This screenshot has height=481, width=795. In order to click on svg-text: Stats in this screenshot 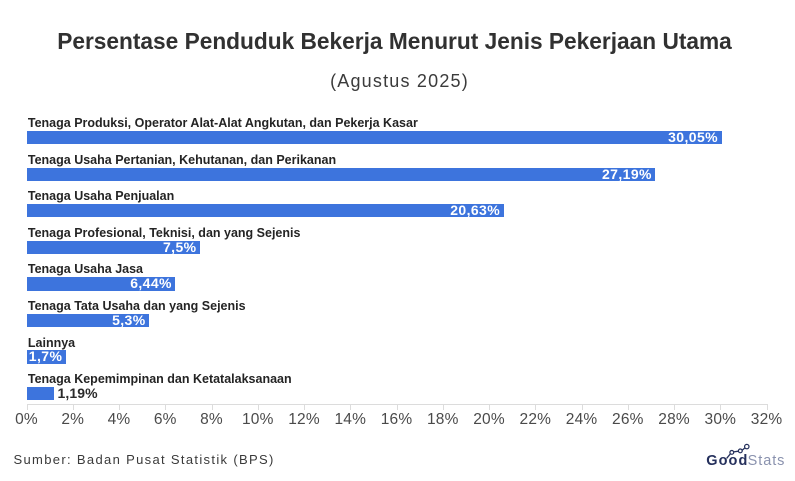, I will do `click(767, 461)`.